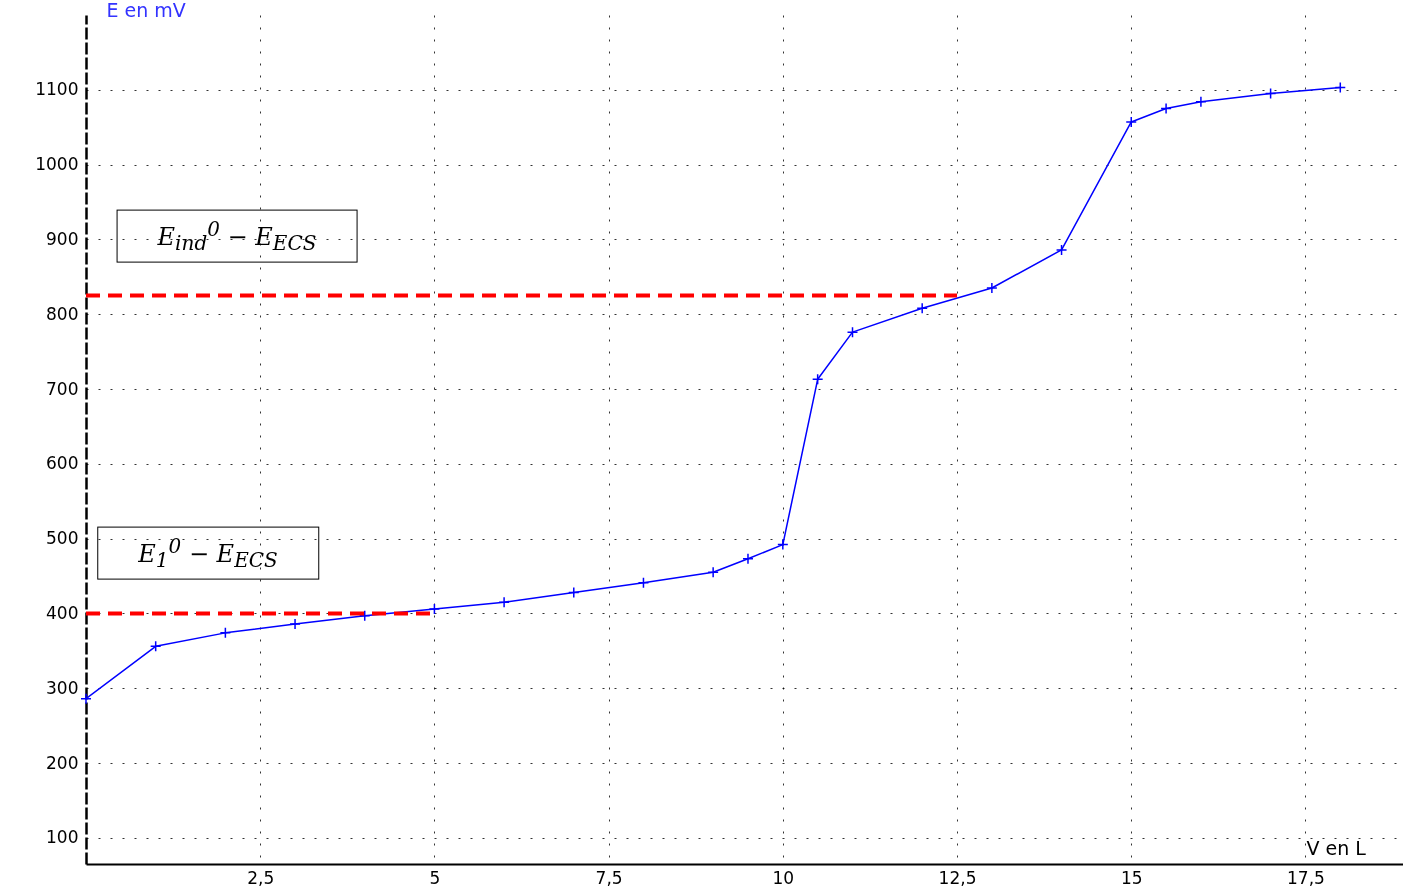  Describe the element at coordinates (62, 313) in the screenshot. I see `y-tick-label: 800` at that location.